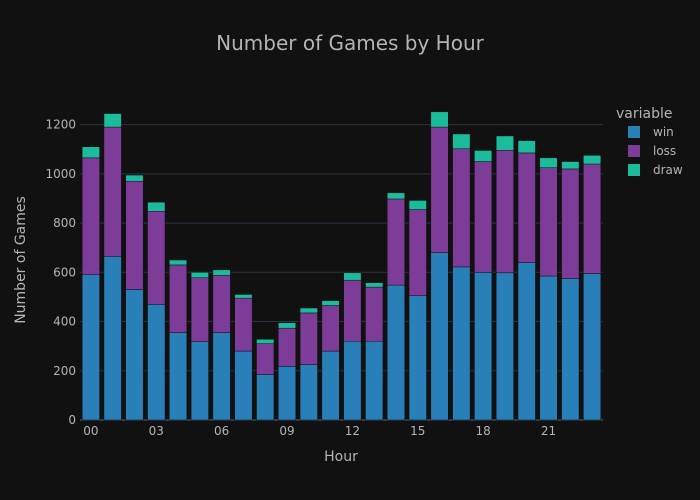 This screenshot has height=500, width=700. What do you see at coordinates (483, 431) in the screenshot?
I see `x-tick-label: 18` at bounding box center [483, 431].